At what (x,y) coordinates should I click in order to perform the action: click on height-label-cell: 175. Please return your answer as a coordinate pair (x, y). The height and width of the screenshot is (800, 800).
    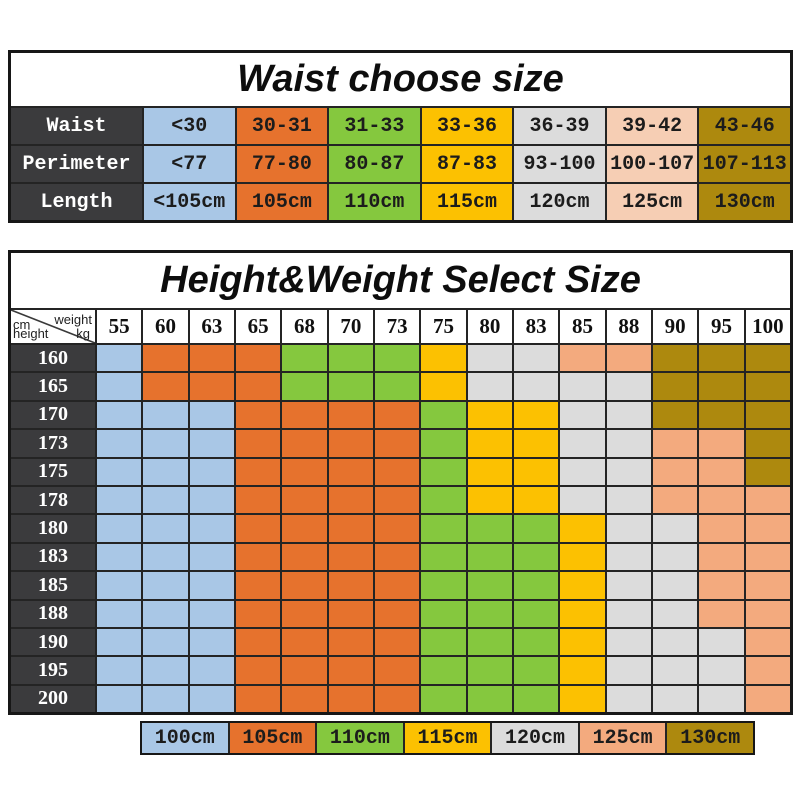
    Looking at the image, I should click on (53, 471).